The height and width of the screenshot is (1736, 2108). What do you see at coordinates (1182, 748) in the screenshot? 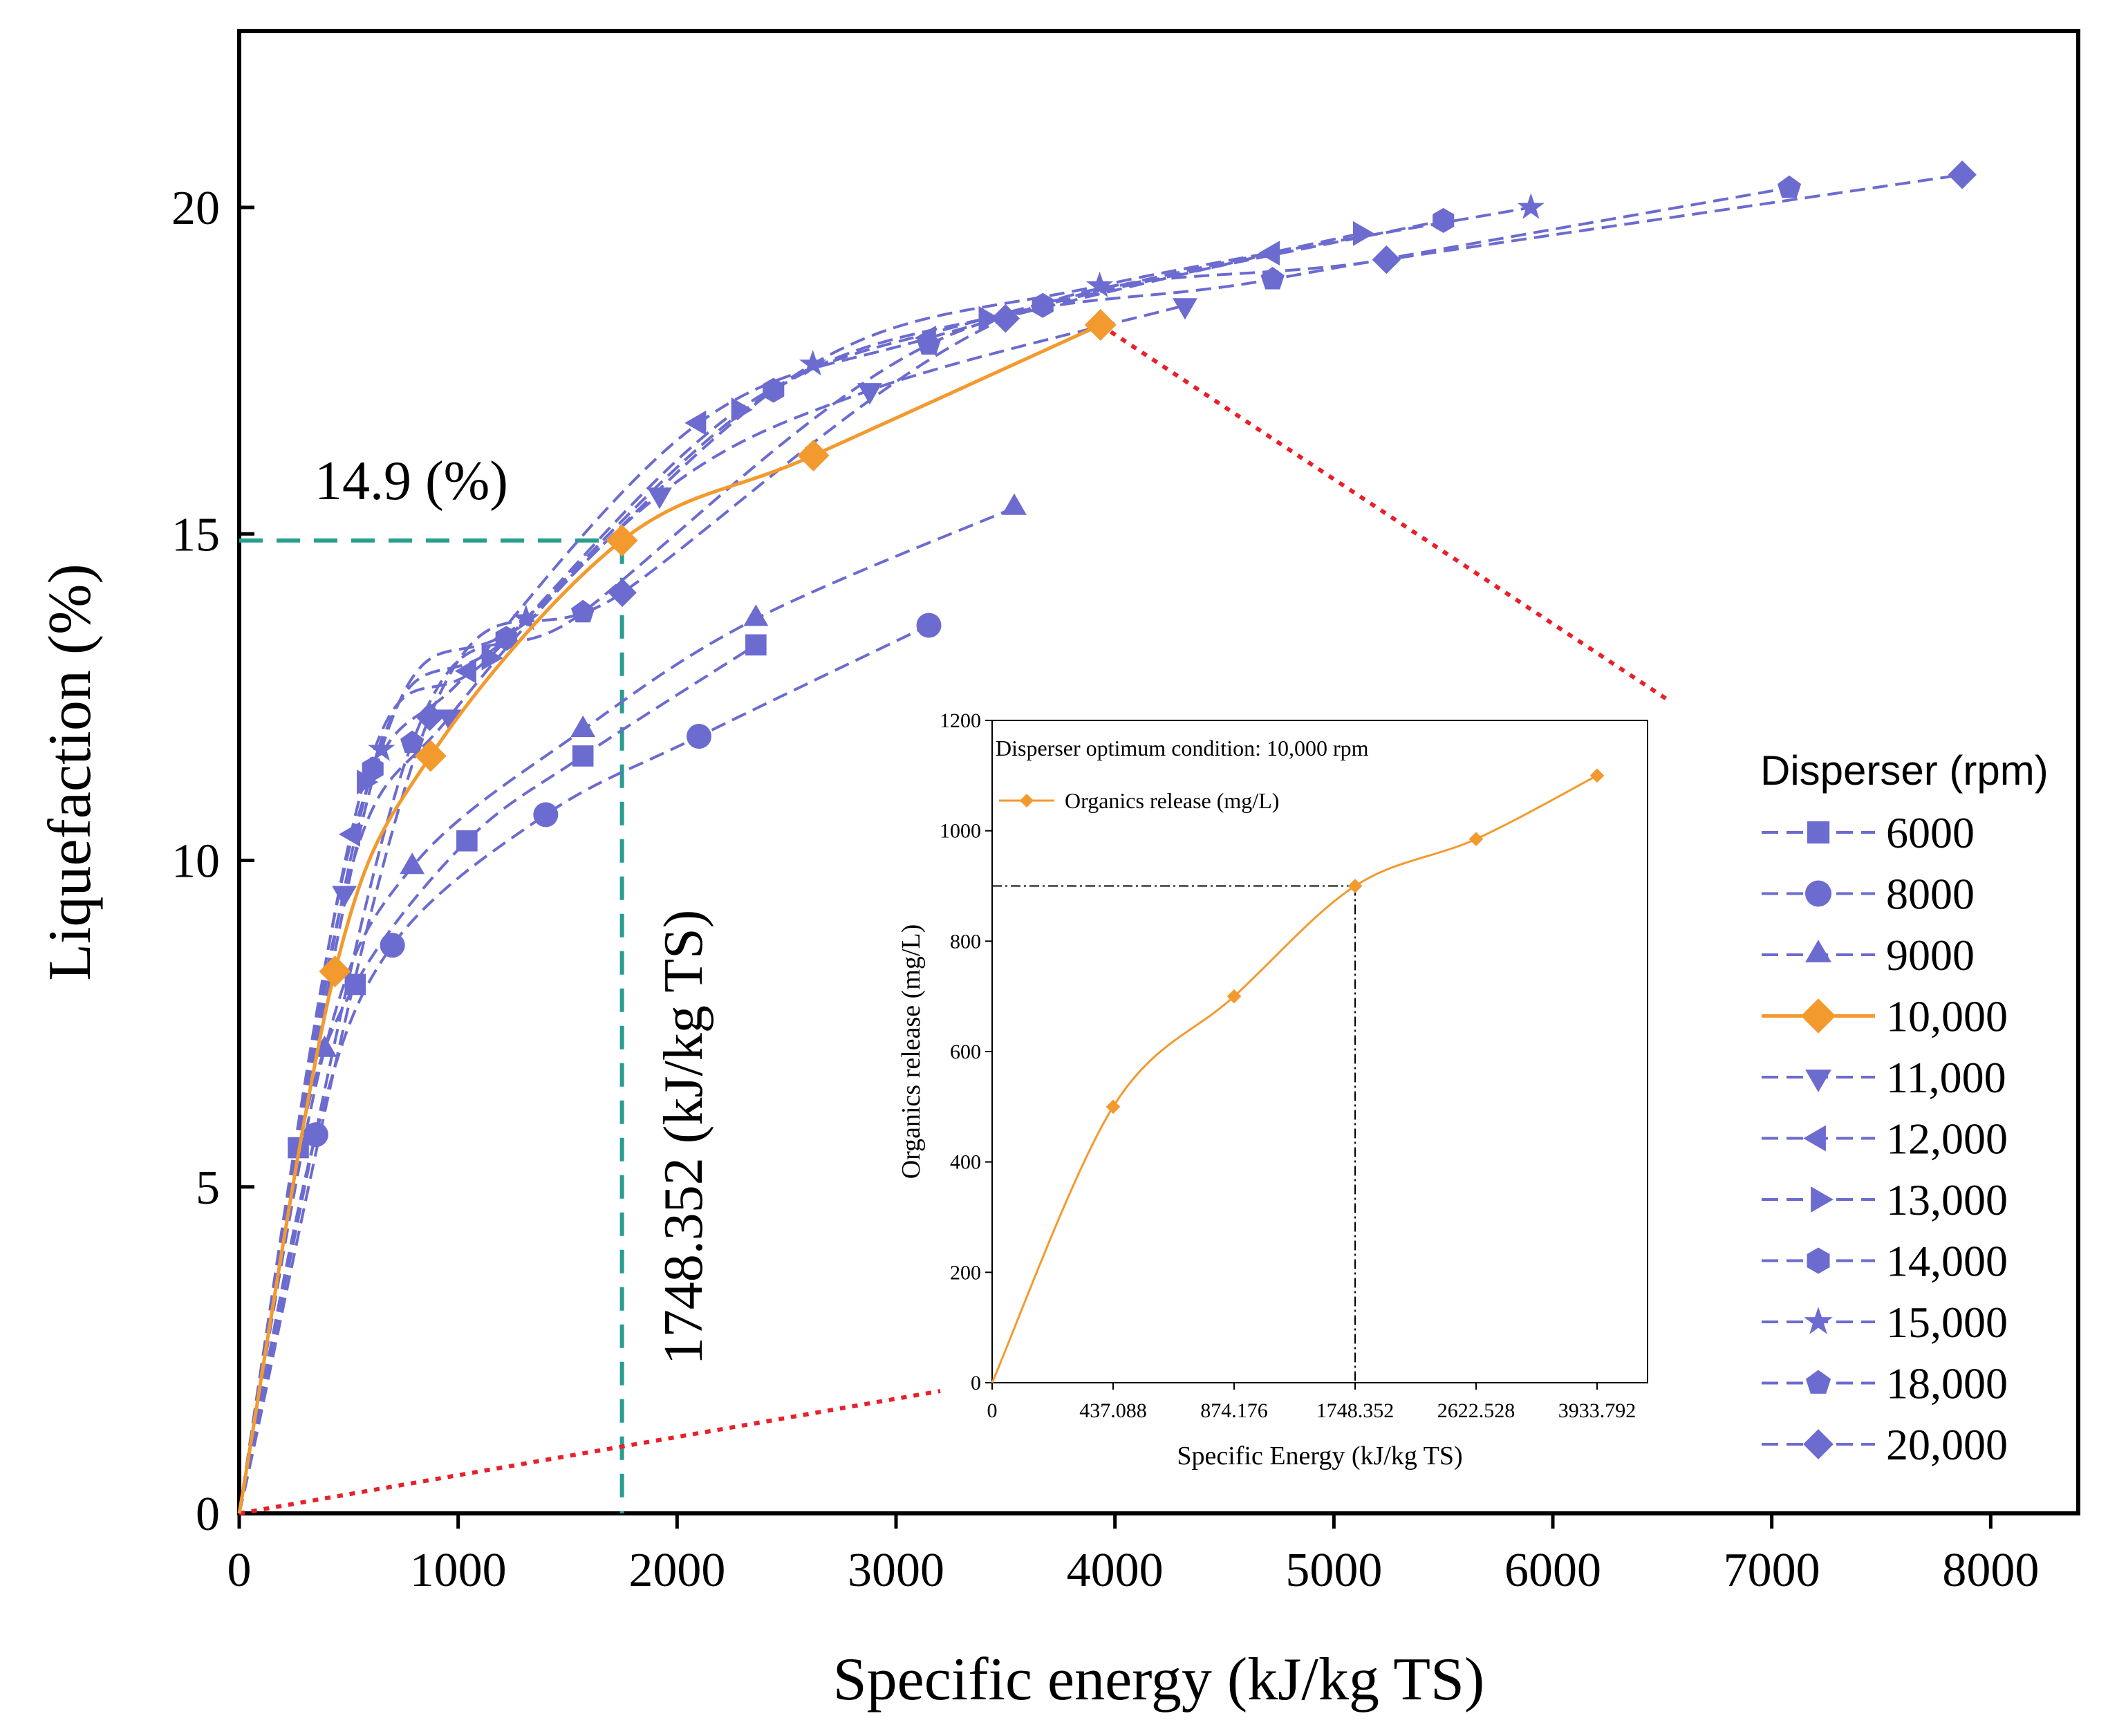
I see `inset-title: Disperser optimum condition: 10,000 rpm` at bounding box center [1182, 748].